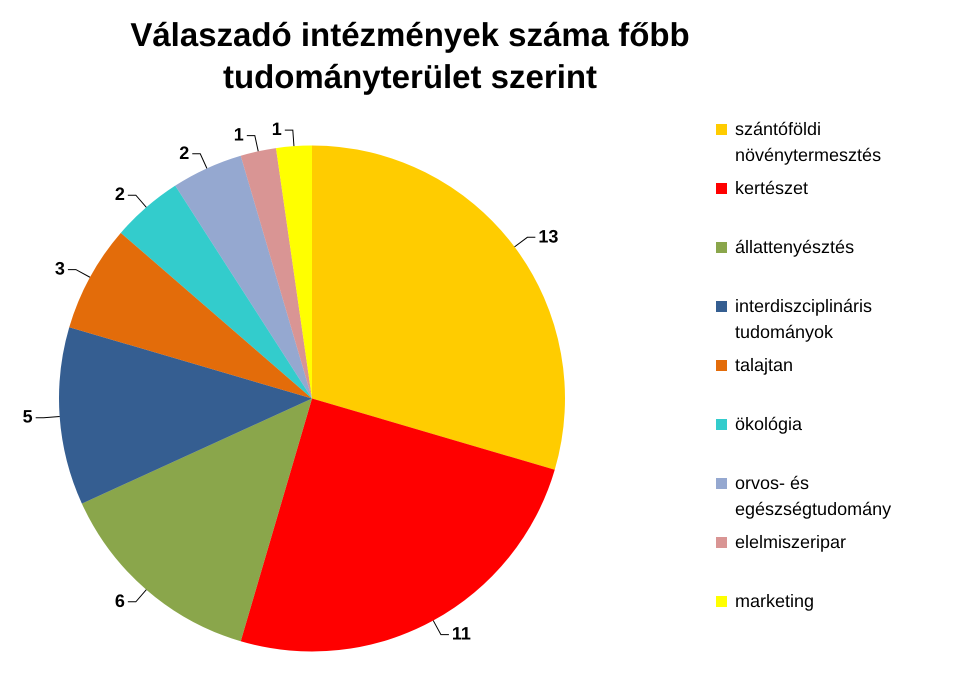  What do you see at coordinates (410, 56) in the screenshot?
I see `chart-title: Válaszadó intézmények száma főbb tudományterület szerint` at bounding box center [410, 56].